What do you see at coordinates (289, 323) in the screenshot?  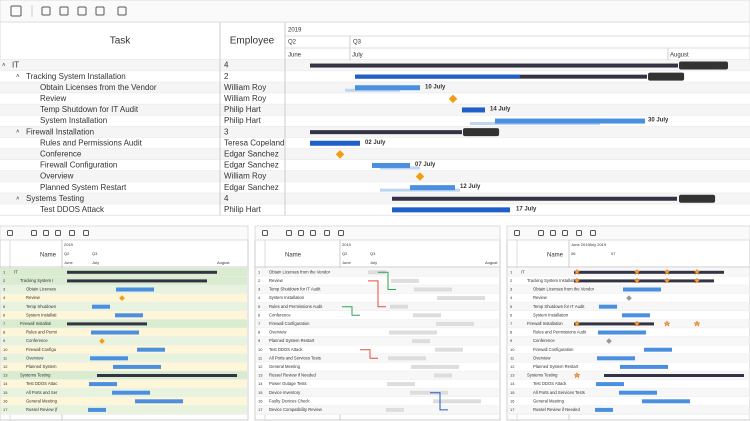 I see `task-name: Firewall Configuration` at bounding box center [289, 323].